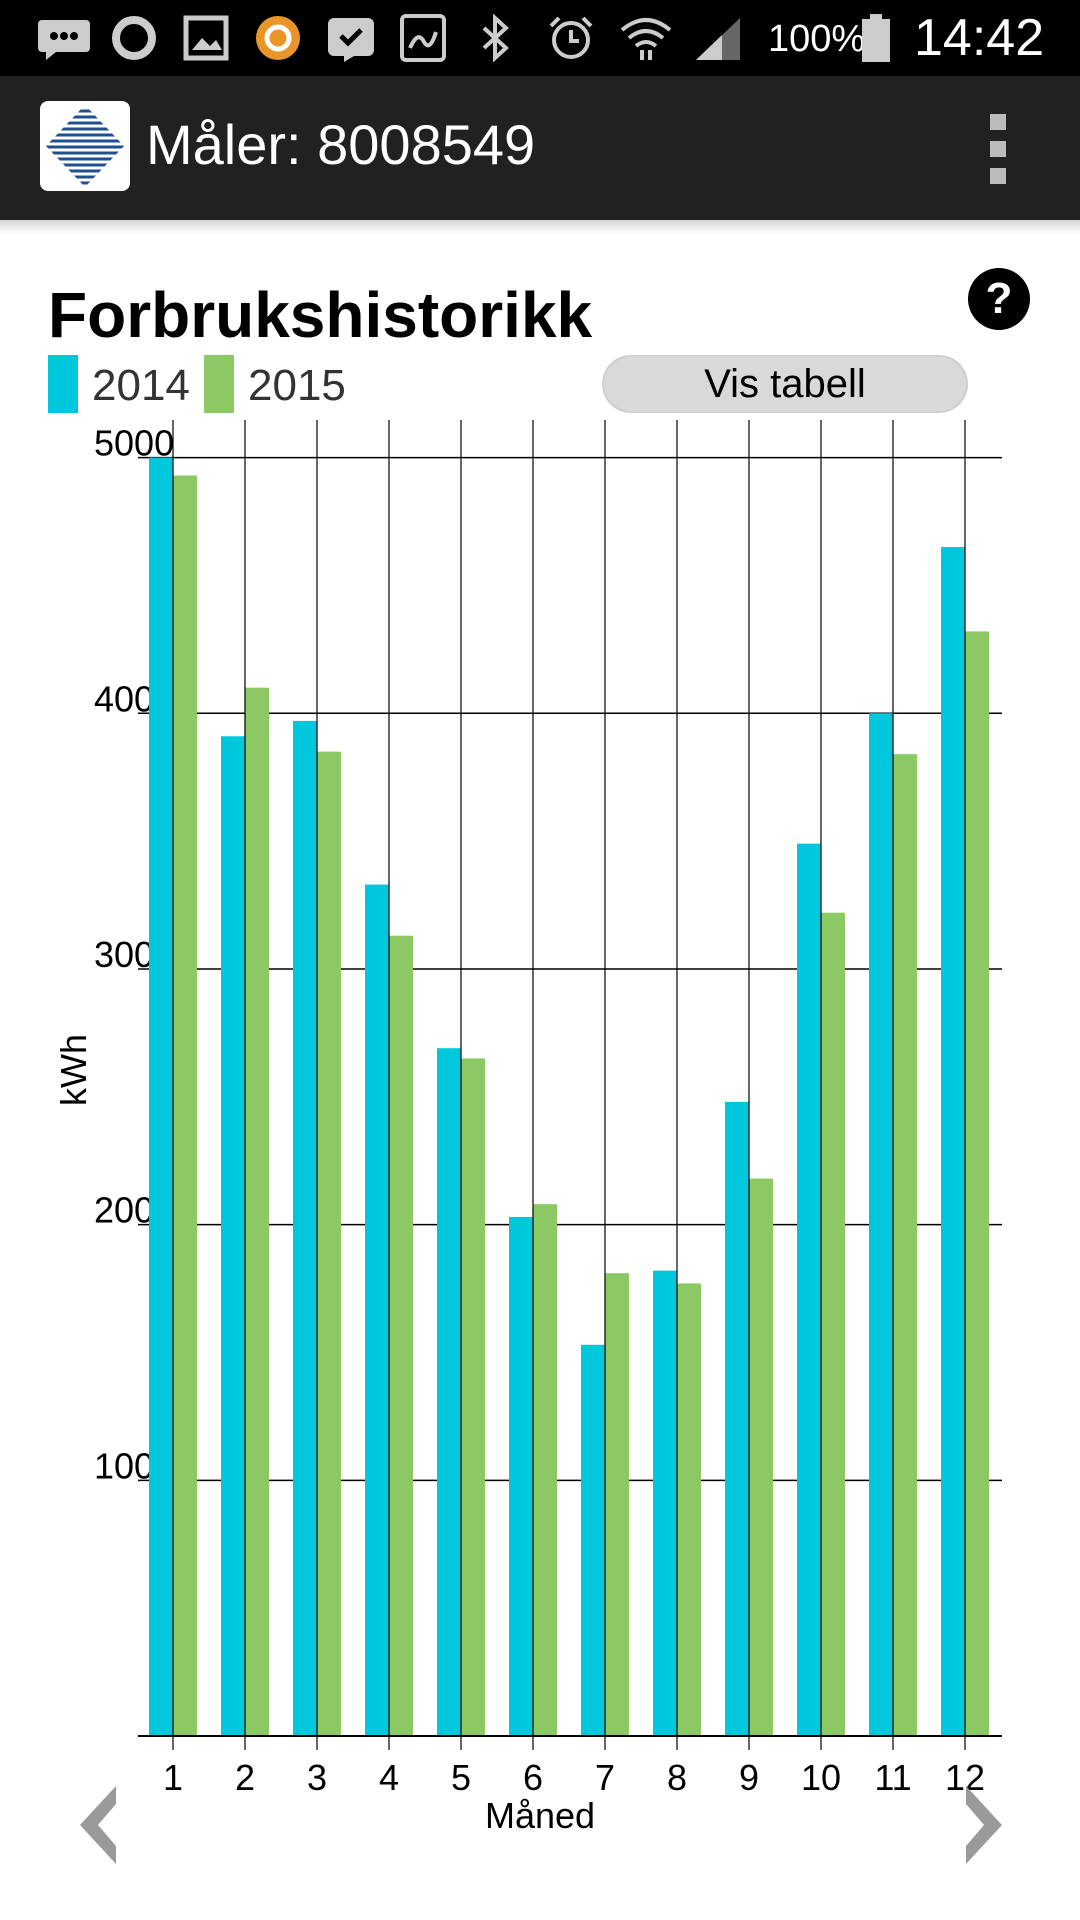 This screenshot has width=1080, height=1920. What do you see at coordinates (73, 1070) in the screenshot?
I see `y-axis-label: kWh` at bounding box center [73, 1070].